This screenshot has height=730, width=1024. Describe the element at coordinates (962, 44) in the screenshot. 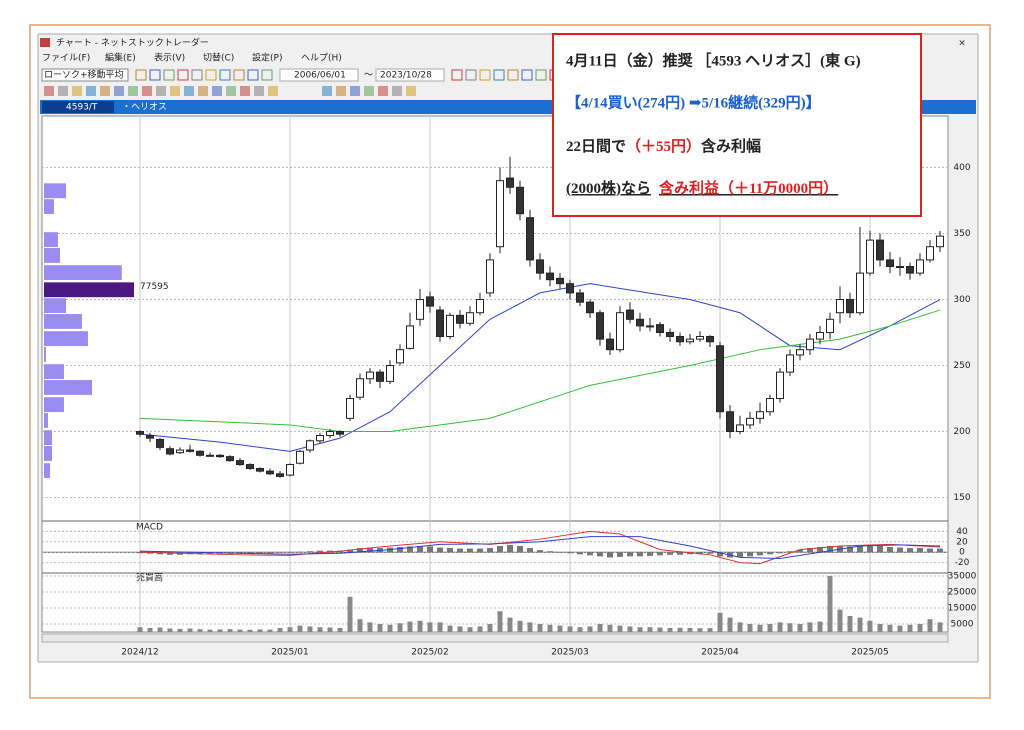

I see `close-button: ×` at that location.